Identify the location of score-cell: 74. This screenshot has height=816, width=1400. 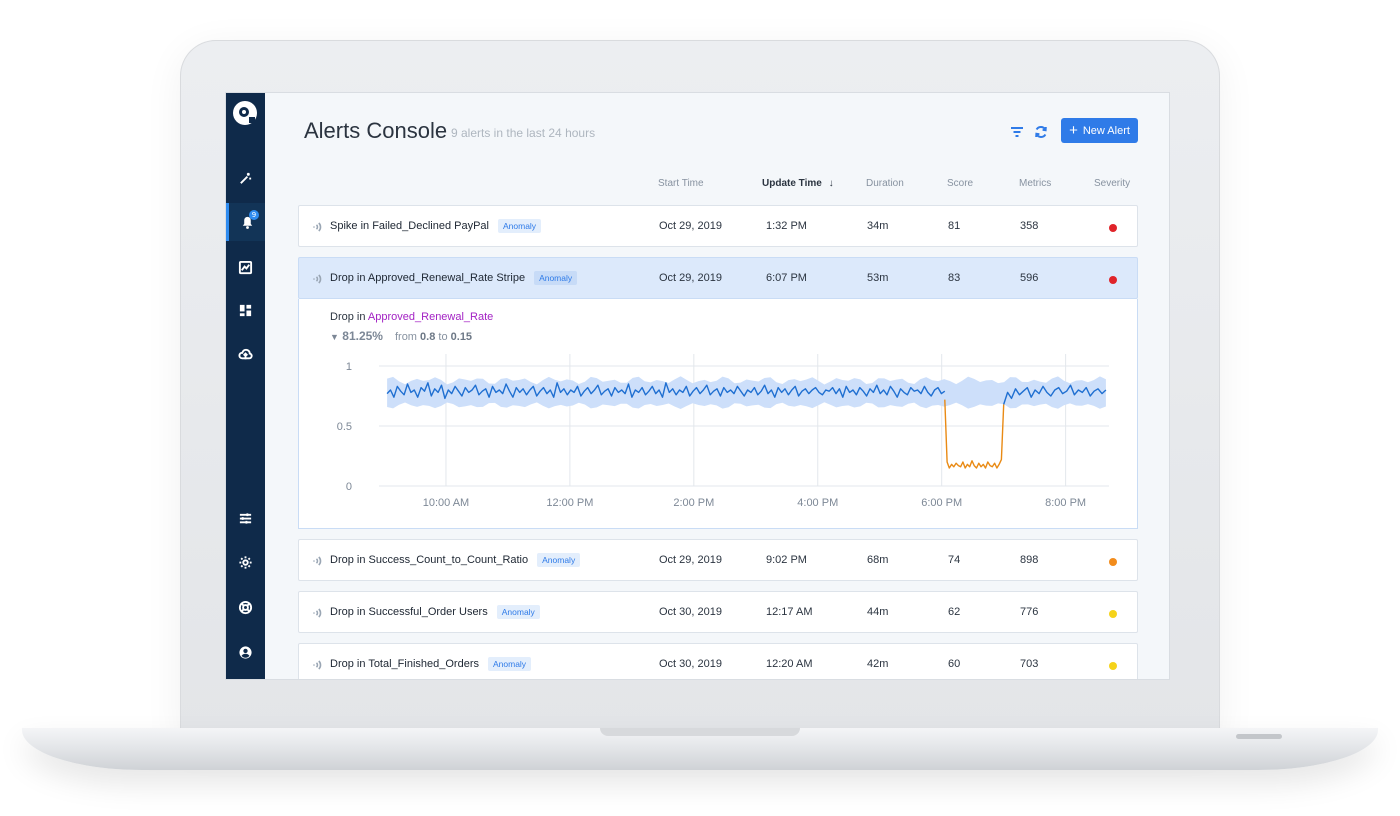
(954, 560).